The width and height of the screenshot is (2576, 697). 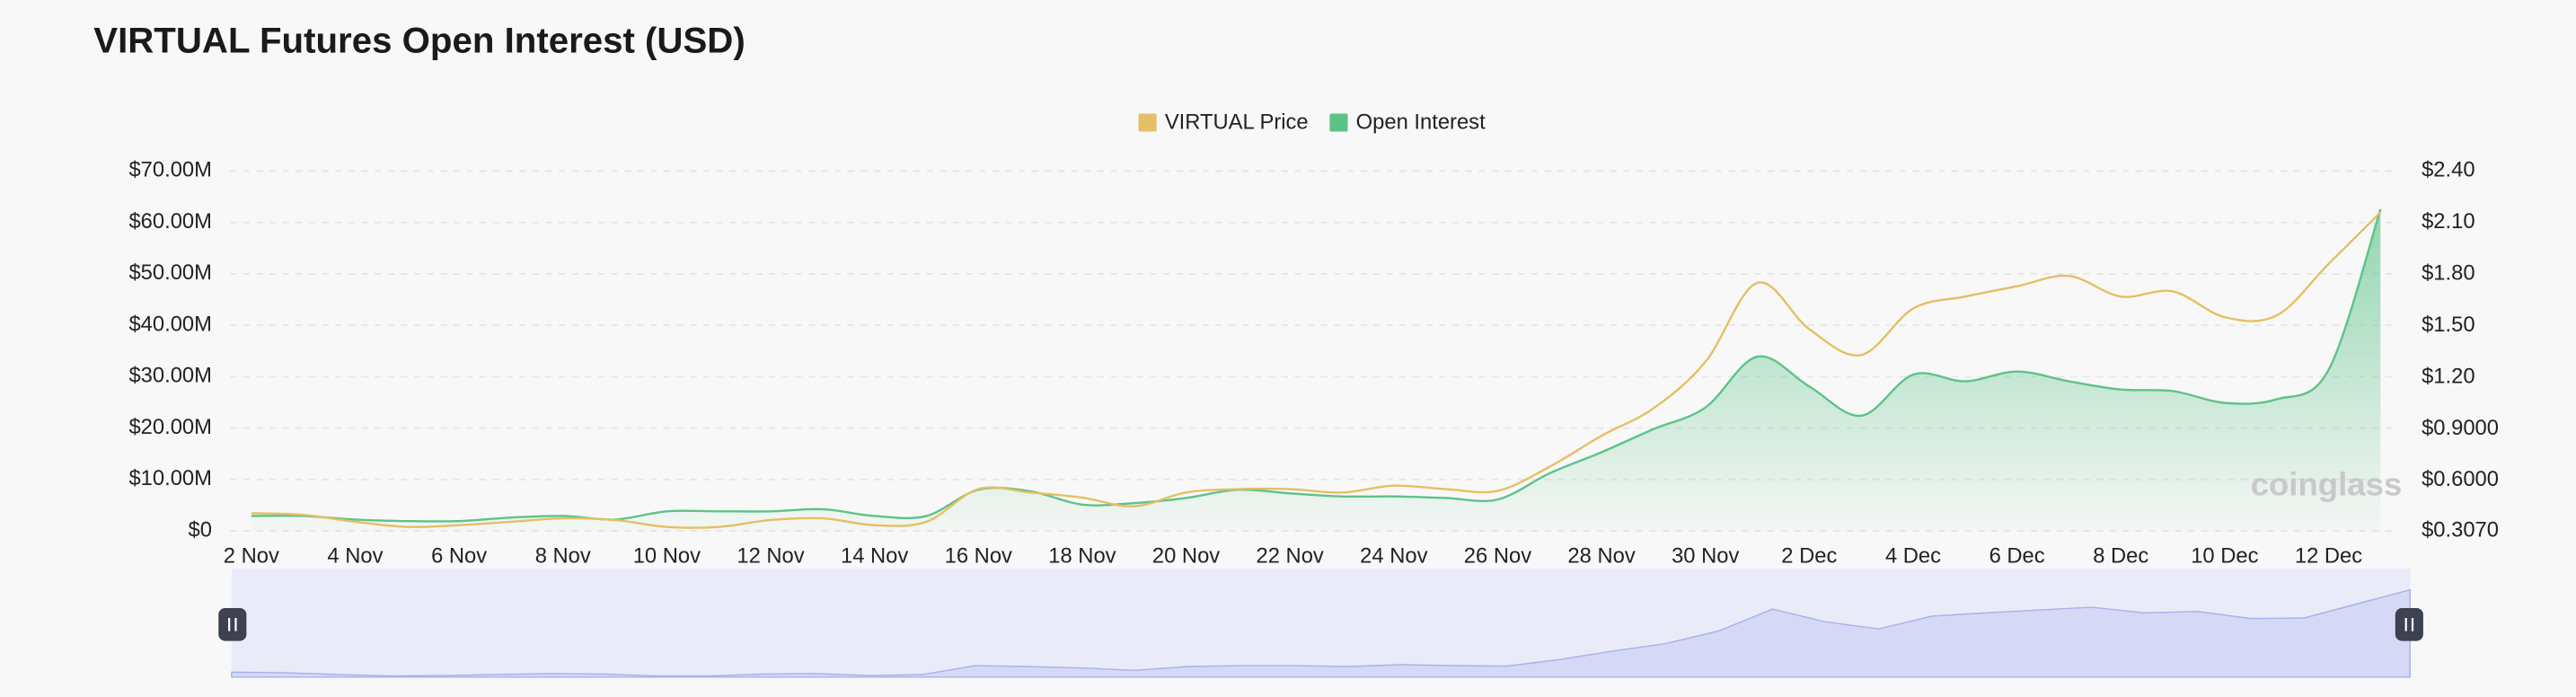 What do you see at coordinates (2460, 428) in the screenshot?
I see `y2-tick-label: $0.9000` at bounding box center [2460, 428].